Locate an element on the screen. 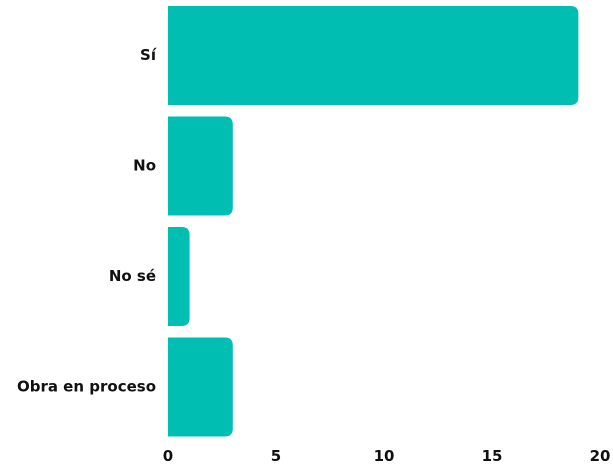  category-label-no: No is located at coordinates (144, 166).